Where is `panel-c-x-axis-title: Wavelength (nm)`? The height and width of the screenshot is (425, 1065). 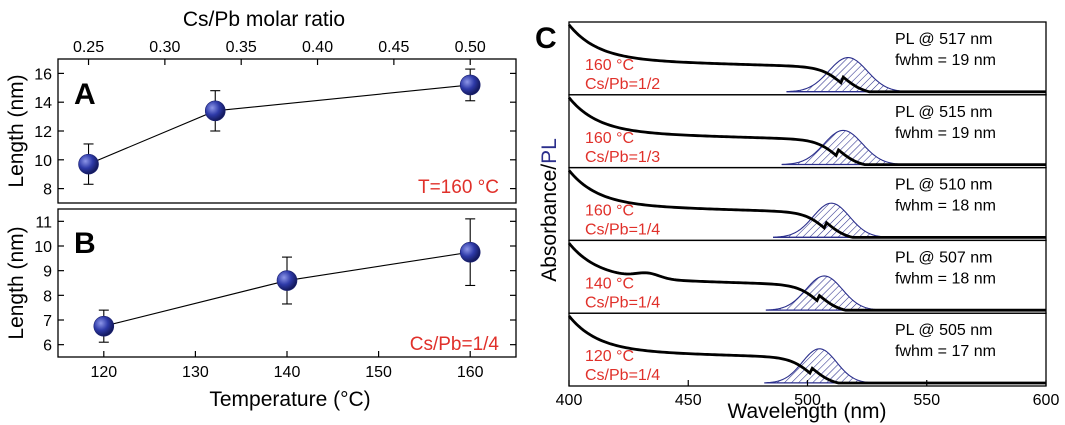 panel-c-x-axis-title: Wavelength (nm) is located at coordinates (806, 411).